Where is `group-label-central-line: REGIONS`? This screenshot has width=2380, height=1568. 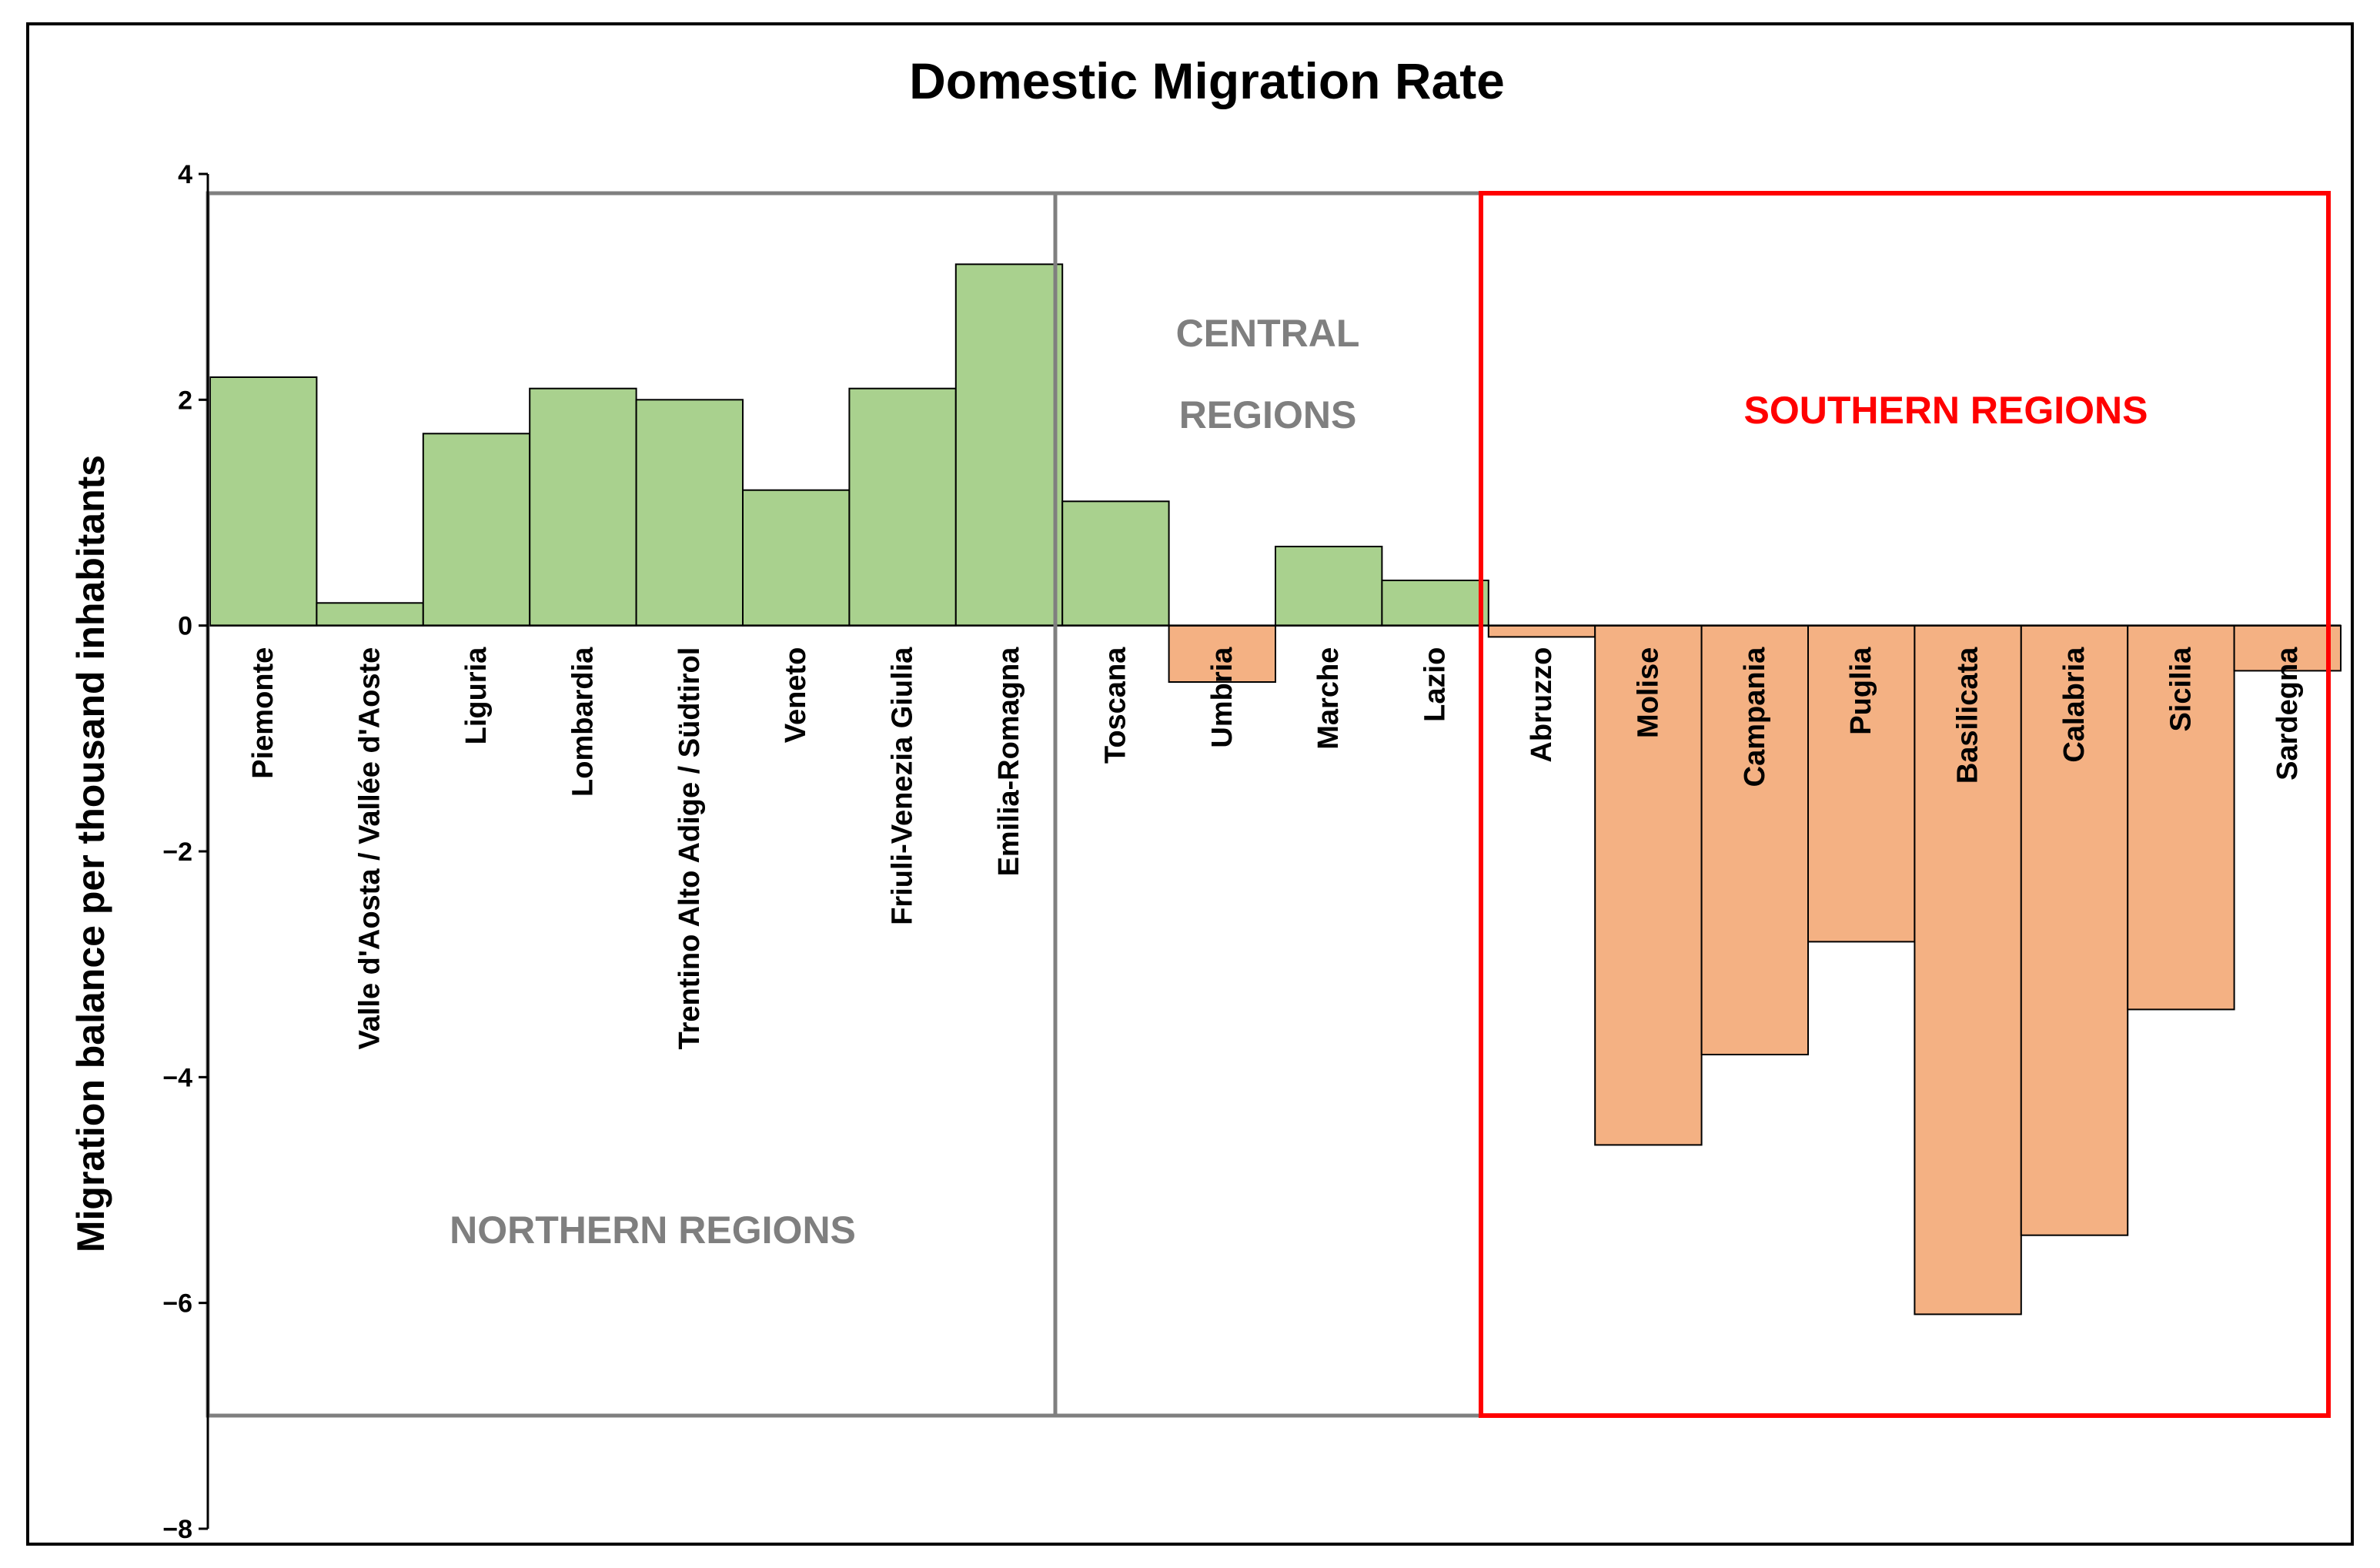
group-label-central-line: REGIONS is located at coordinates (1268, 414).